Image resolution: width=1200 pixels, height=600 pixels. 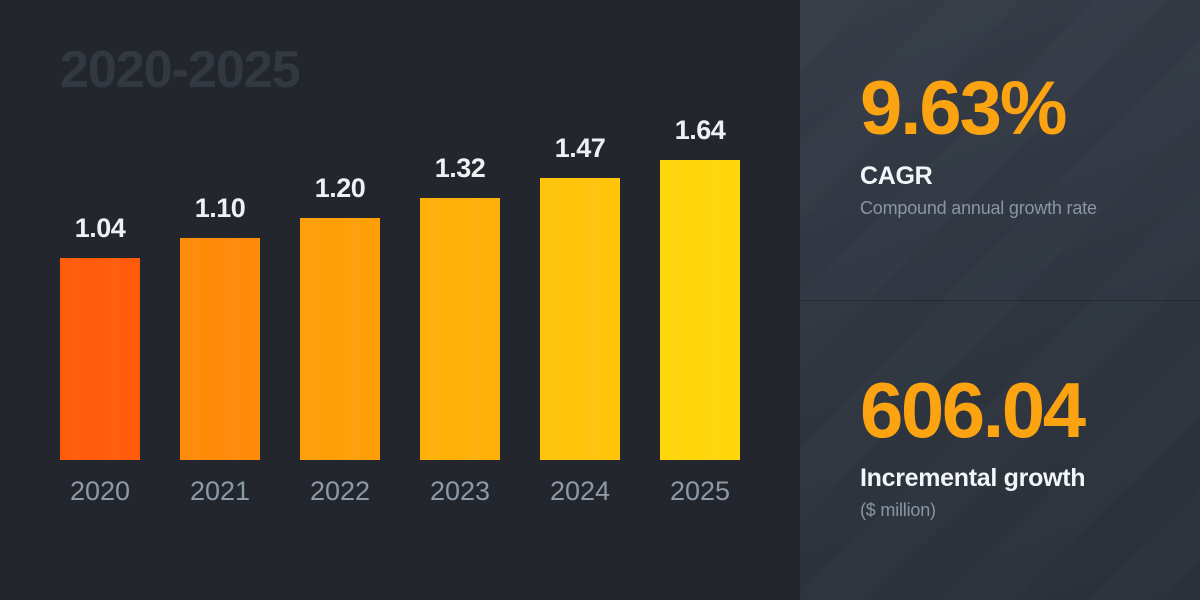 I want to click on bar-value-label-2020: 1.04, so click(x=100, y=228).